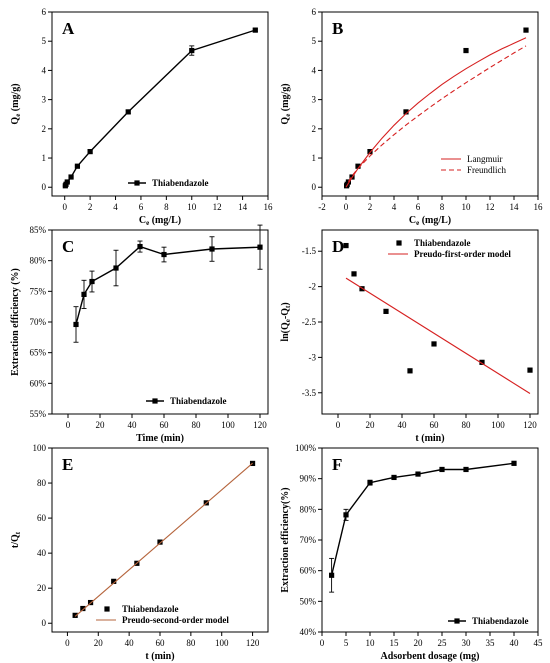  I want to click on y-axis-label: Extraction efficiency(%), so click(285, 539).